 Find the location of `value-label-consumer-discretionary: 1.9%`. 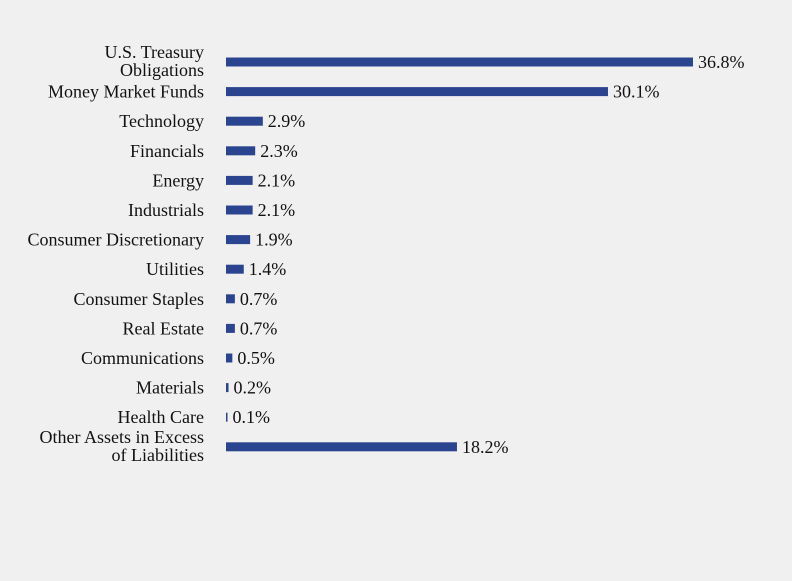

value-label-consumer-discretionary: 1.9% is located at coordinates (274, 240).